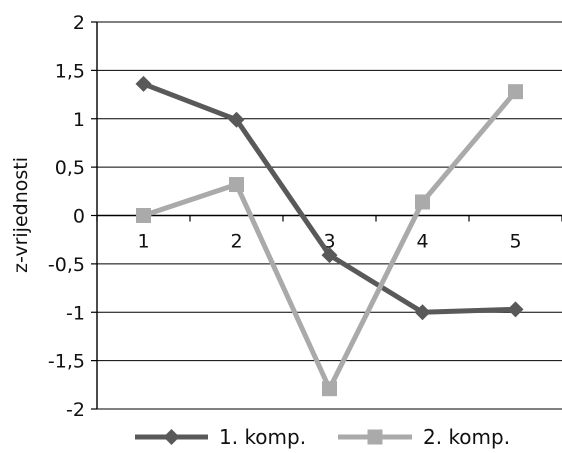 This screenshot has width=562, height=453. Describe the element at coordinates (143, 242) in the screenshot. I see `x-tick-label: 1` at that location.